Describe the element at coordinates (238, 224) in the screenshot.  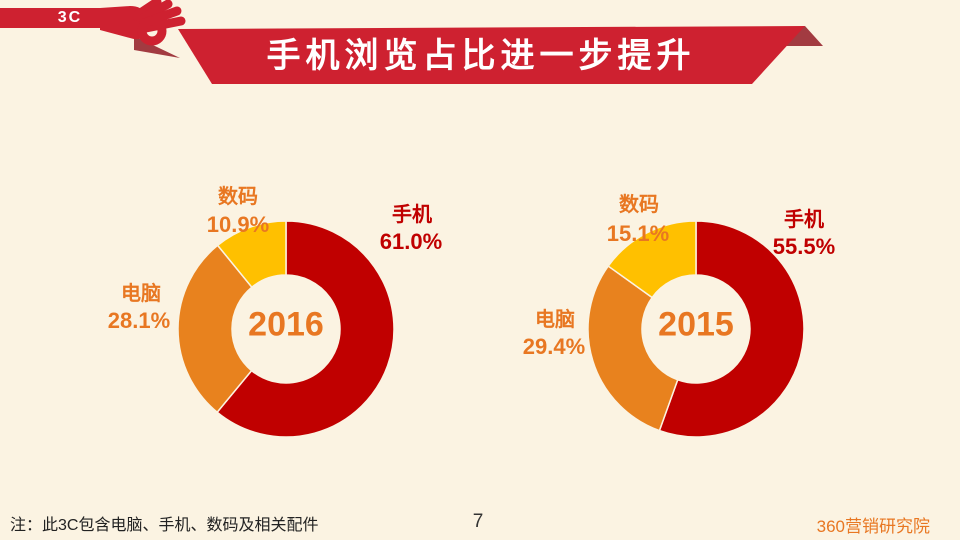
I see `slice-value-digital-2016: 10.9%` at that location.